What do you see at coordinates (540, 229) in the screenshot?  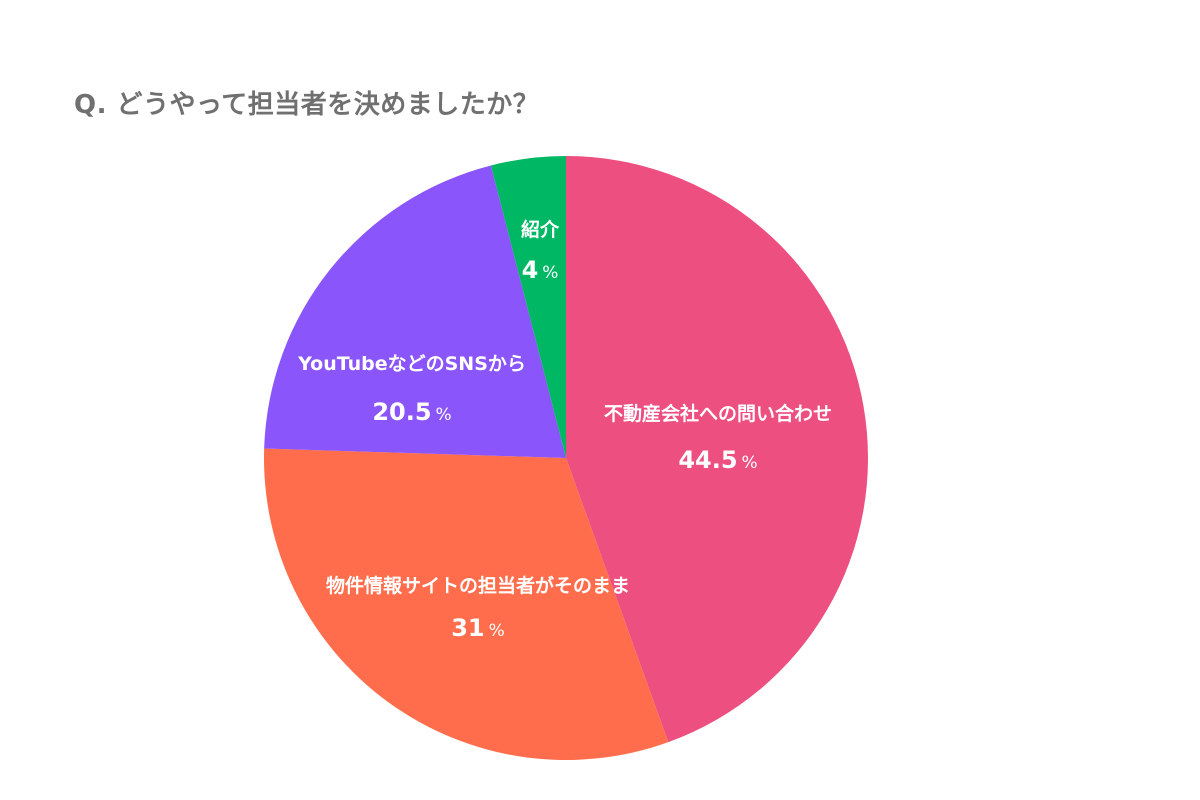 I see `slice-label: 紹介` at bounding box center [540, 229].